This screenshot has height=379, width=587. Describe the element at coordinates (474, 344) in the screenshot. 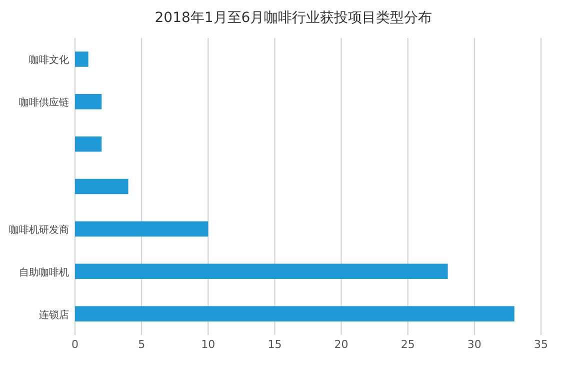

I see `x-tick-label: 30` at that location.